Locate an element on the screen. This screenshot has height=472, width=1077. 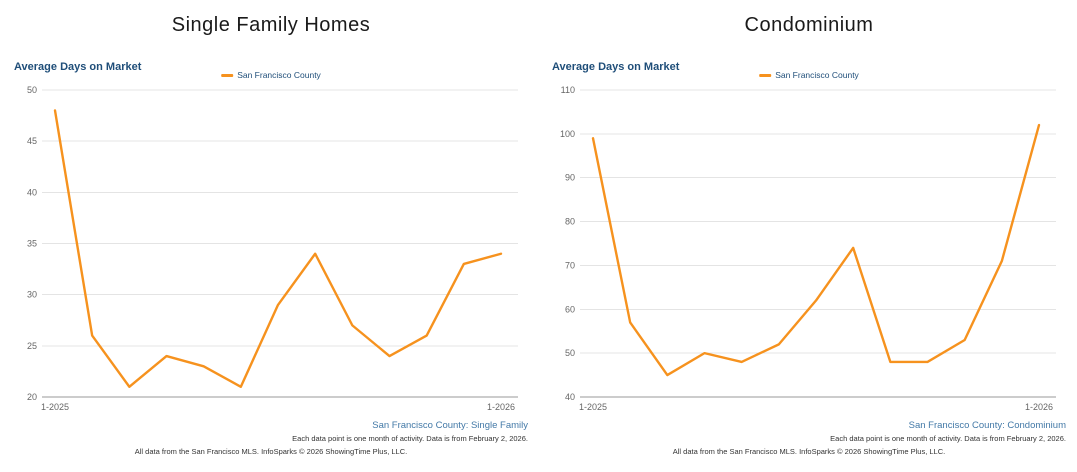
svg-text: 20 is located at coordinates (32, 397).